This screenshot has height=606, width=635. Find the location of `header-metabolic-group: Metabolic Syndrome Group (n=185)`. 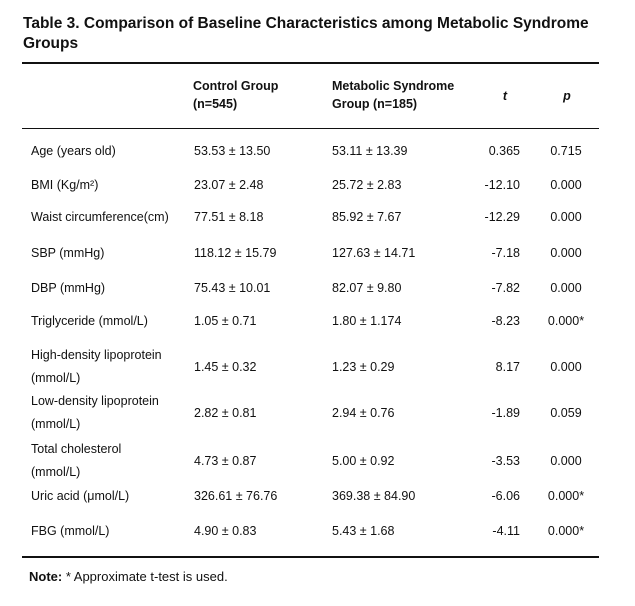

header-metabolic-group: Metabolic Syndrome Group (n=185) is located at coordinates (393, 95).